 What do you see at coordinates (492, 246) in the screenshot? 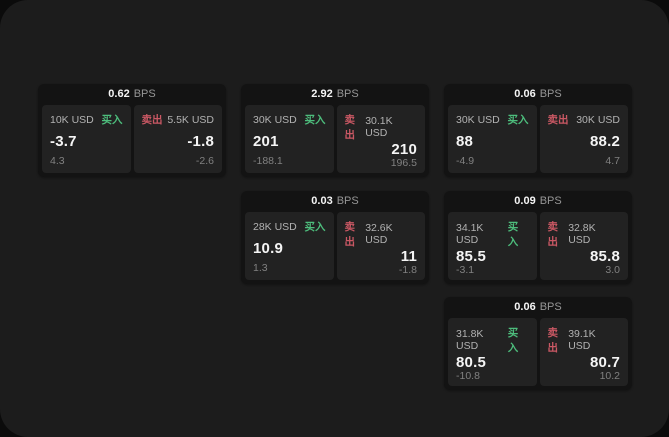
I see `buy-quote-tile: 34.1K USD 买入 85.5 -3.1` at bounding box center [492, 246].